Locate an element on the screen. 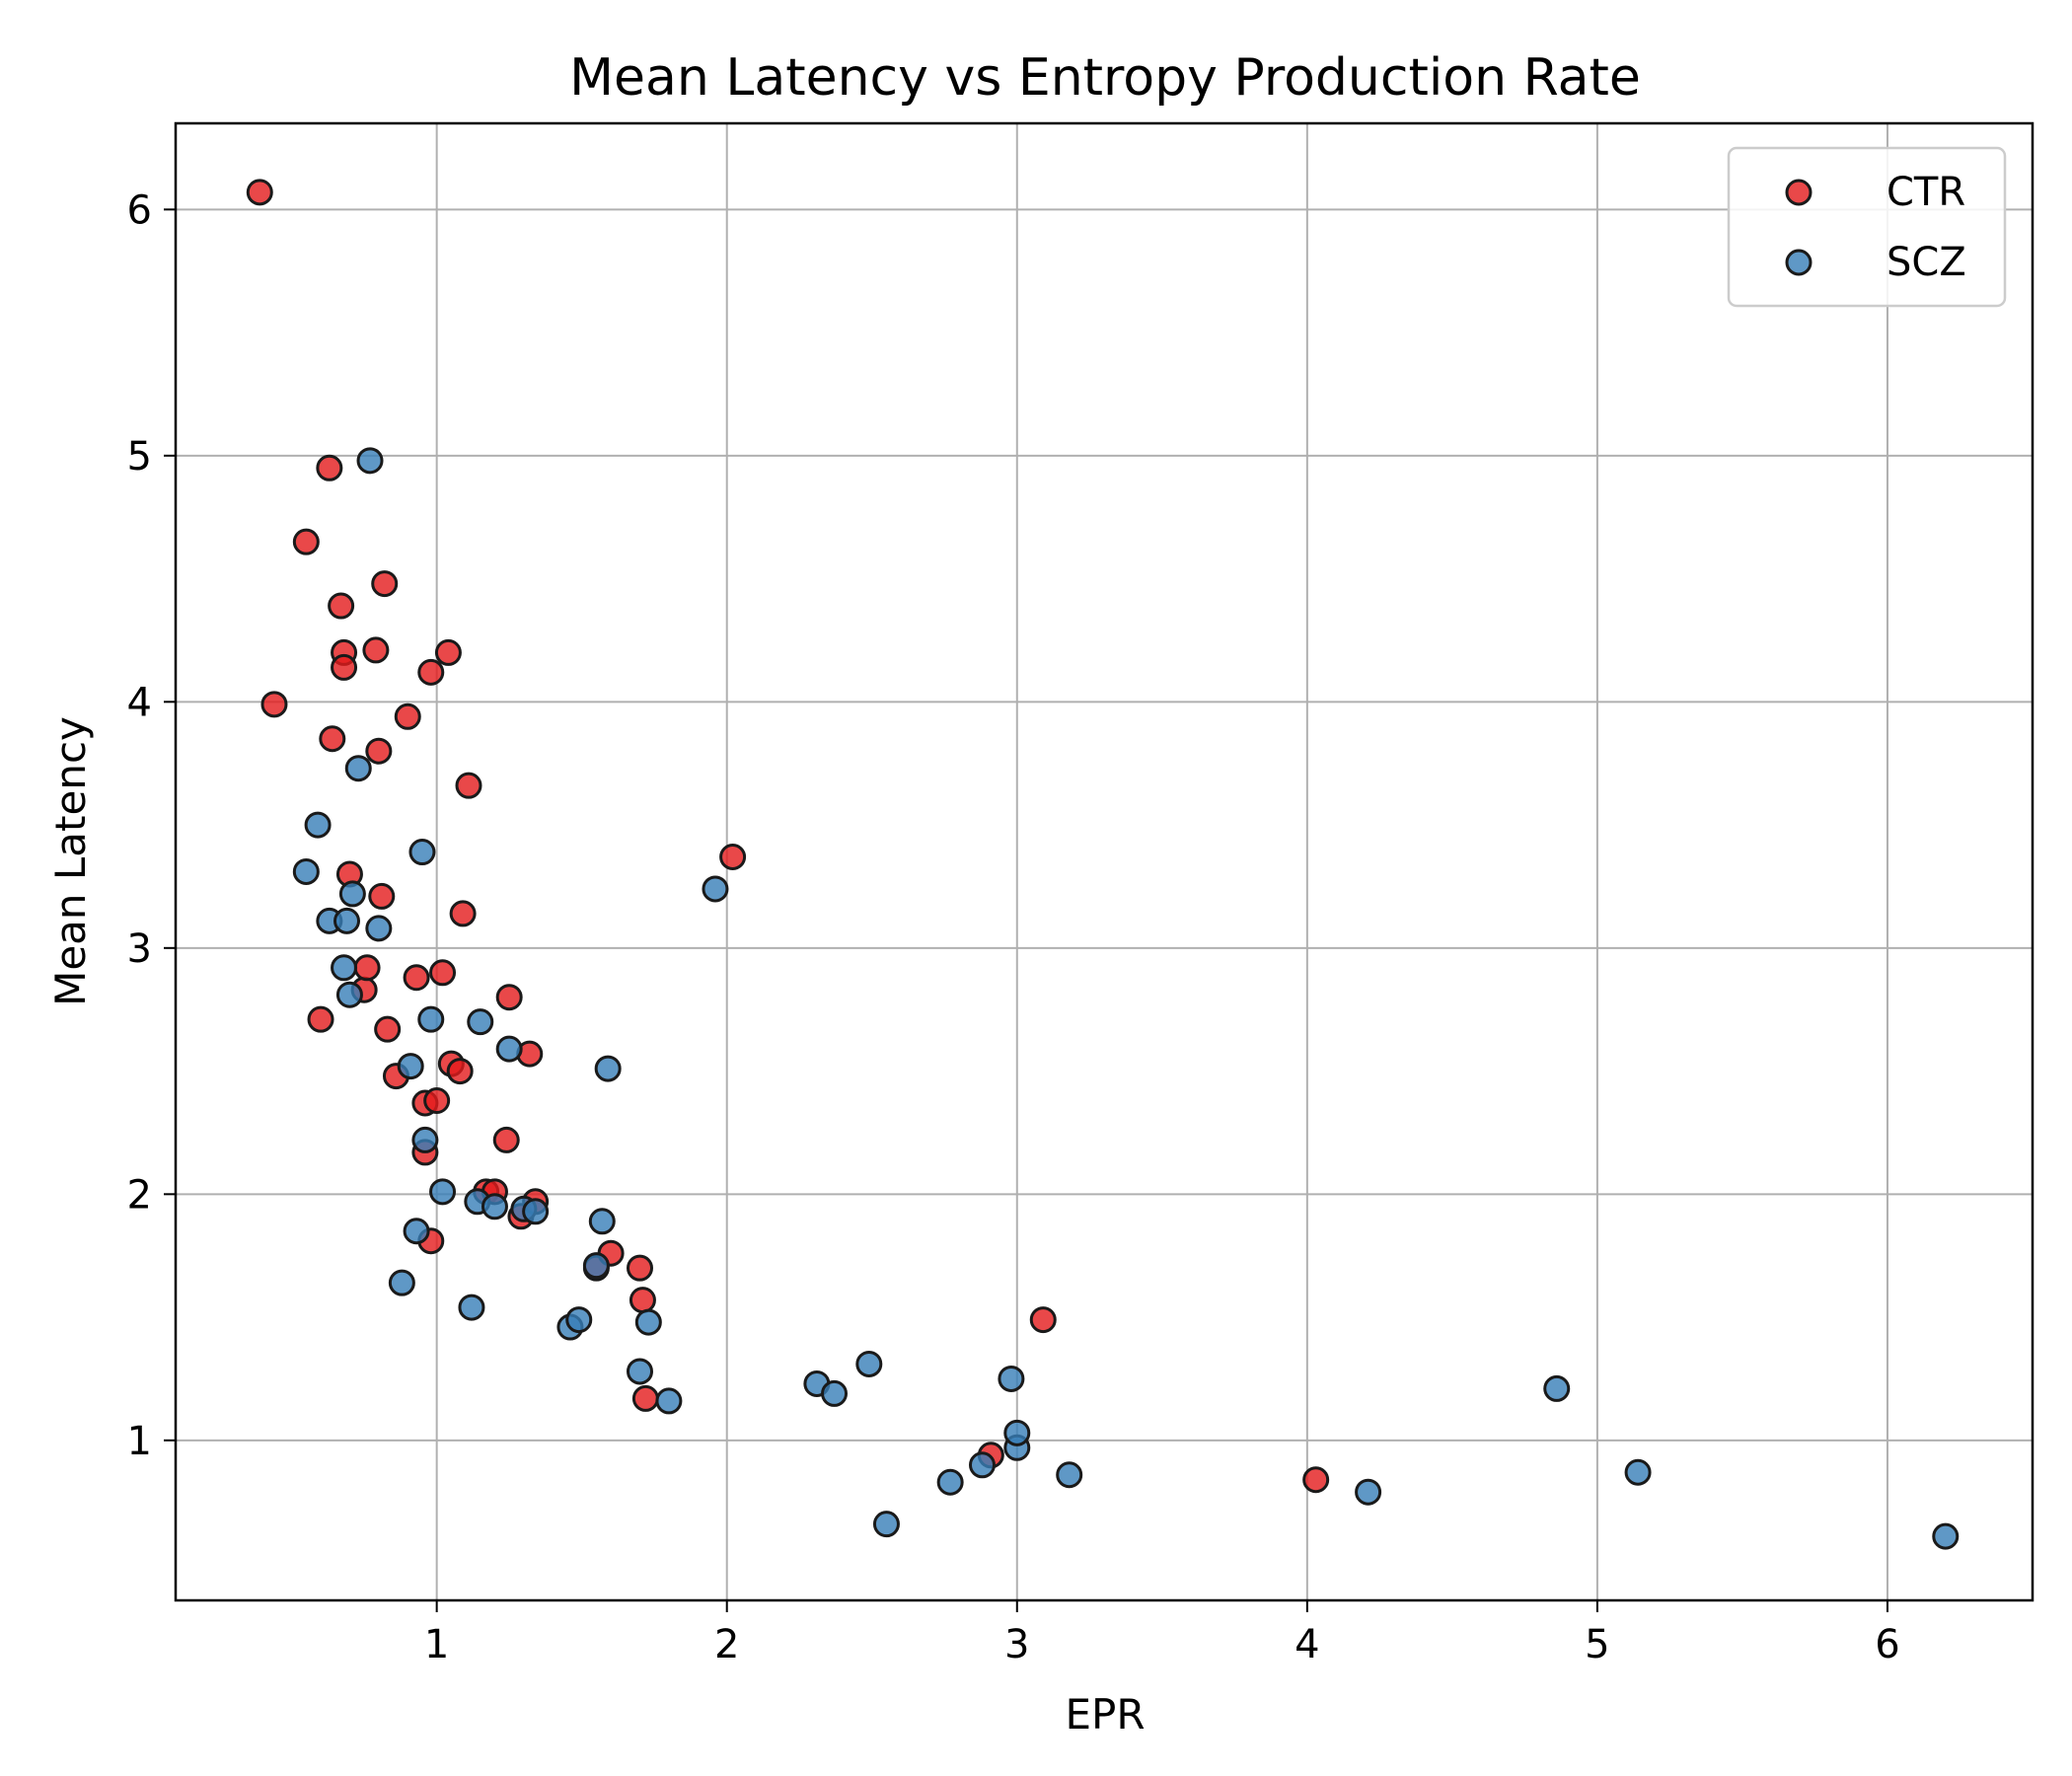 This screenshot has height=1776, width=2072. legend-marker-ctr is located at coordinates (1799, 192).